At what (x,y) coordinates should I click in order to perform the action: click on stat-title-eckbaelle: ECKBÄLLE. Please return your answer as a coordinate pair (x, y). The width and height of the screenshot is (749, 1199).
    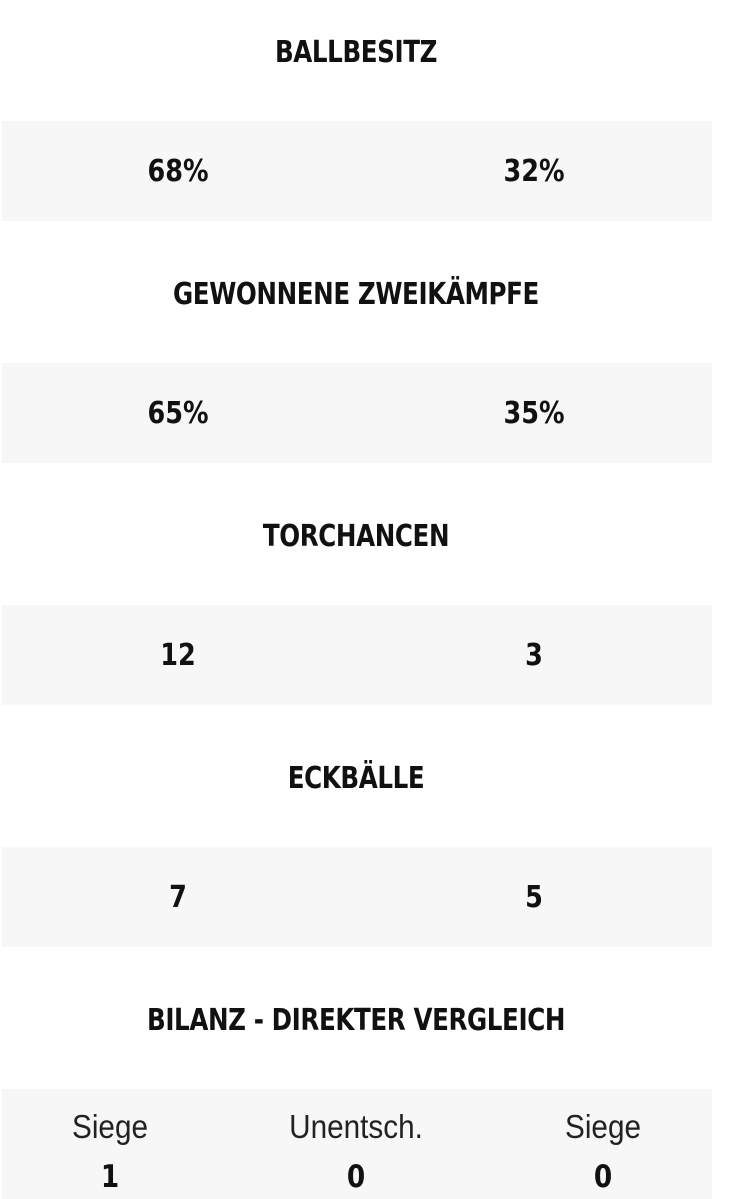
    Looking at the image, I should click on (356, 778).